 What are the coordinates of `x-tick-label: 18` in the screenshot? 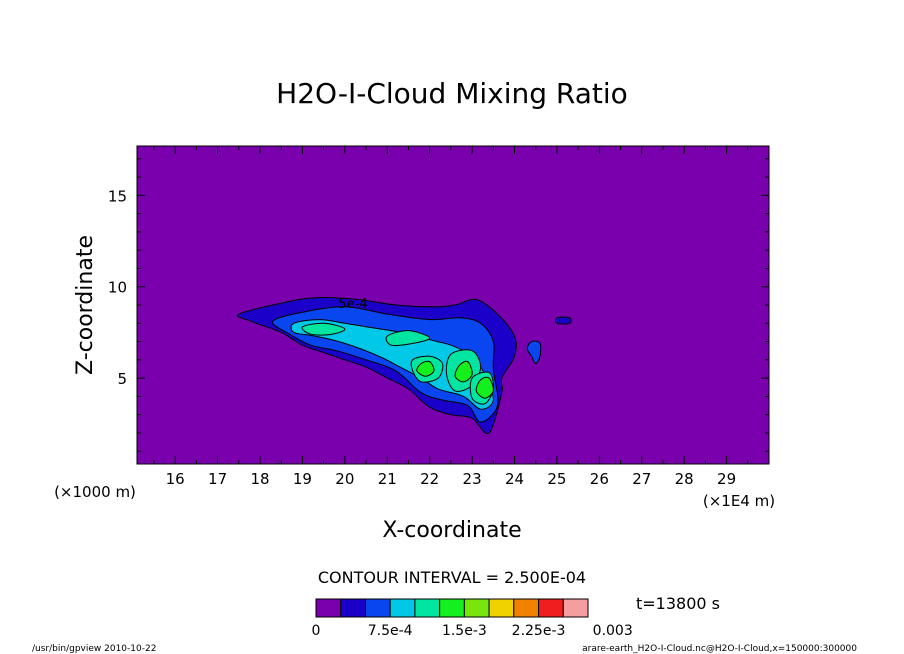 It's located at (259, 479).